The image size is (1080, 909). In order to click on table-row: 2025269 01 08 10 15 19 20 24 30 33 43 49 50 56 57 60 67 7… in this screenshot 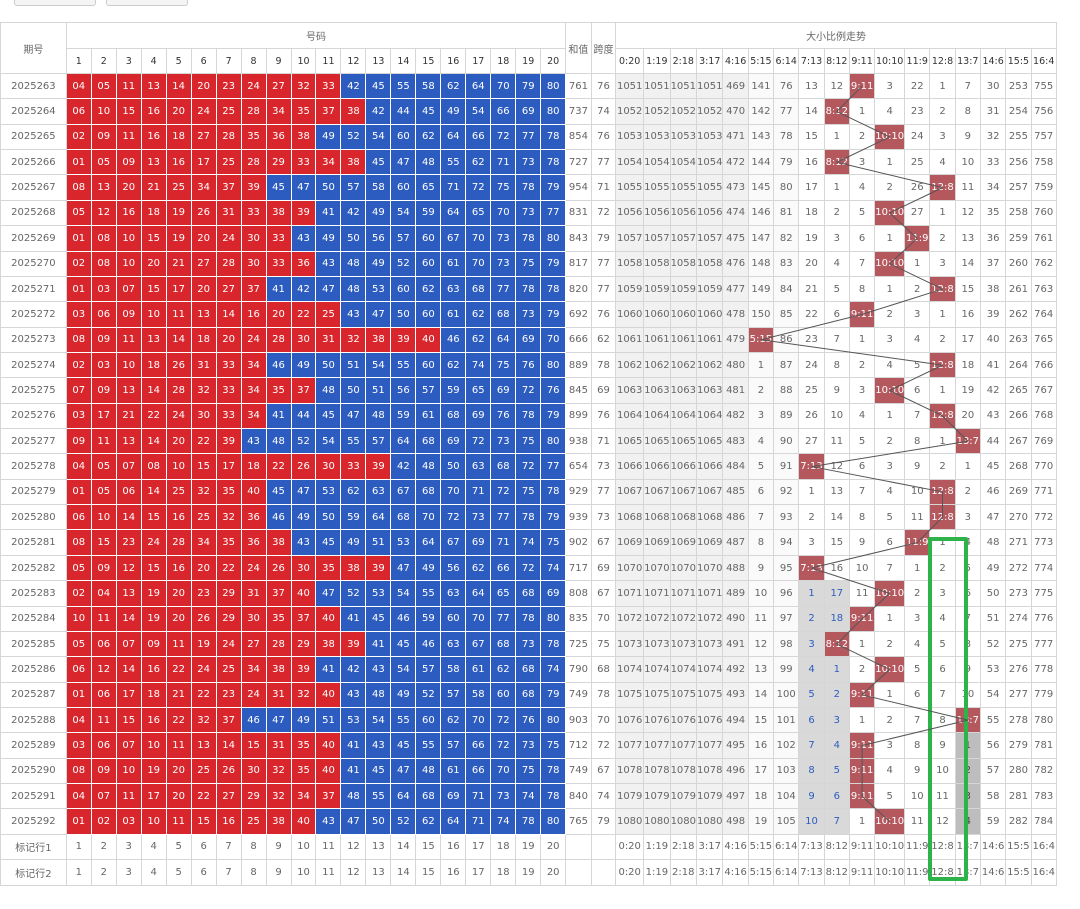, I will do `click(540, 238)`.